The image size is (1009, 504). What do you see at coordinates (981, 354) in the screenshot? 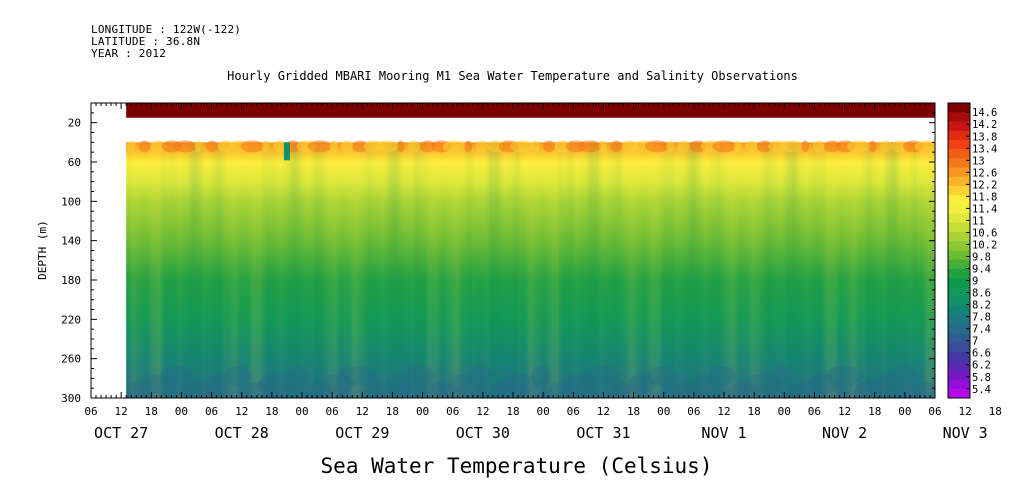
I see `colorbar-label: 6.6` at bounding box center [981, 354].